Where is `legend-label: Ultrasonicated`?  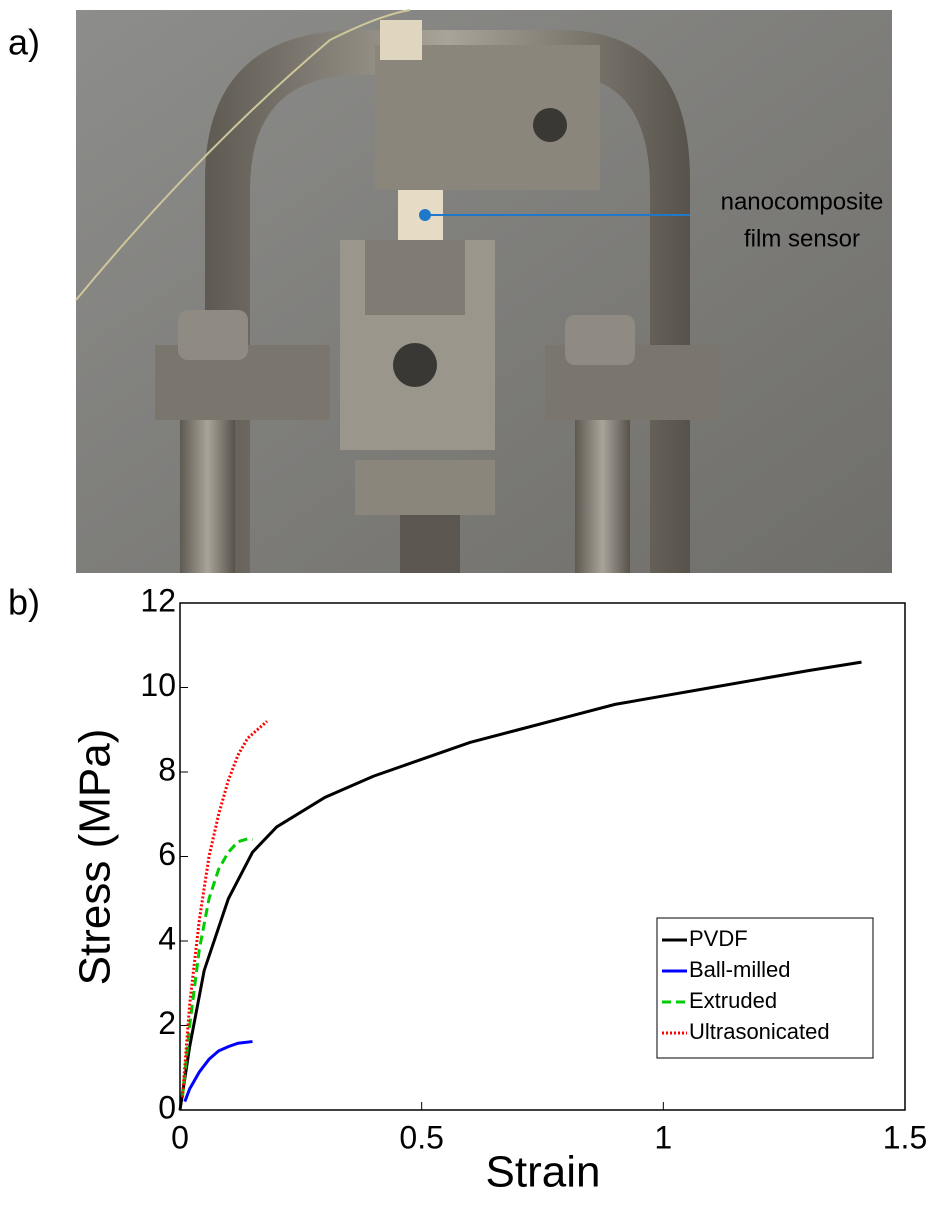
legend-label: Ultrasonicated is located at coordinates (759, 1031).